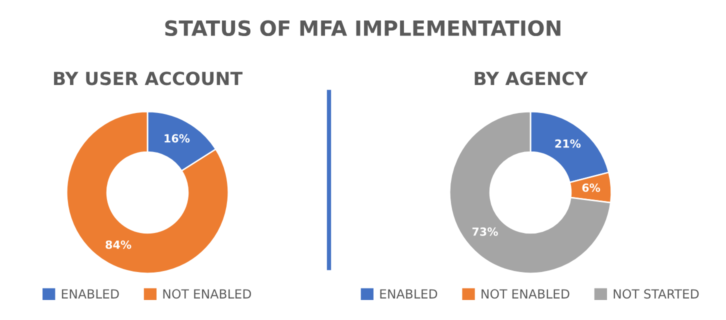 The height and width of the screenshot is (320, 726). I want to click on data-label: 6%, so click(591, 188).